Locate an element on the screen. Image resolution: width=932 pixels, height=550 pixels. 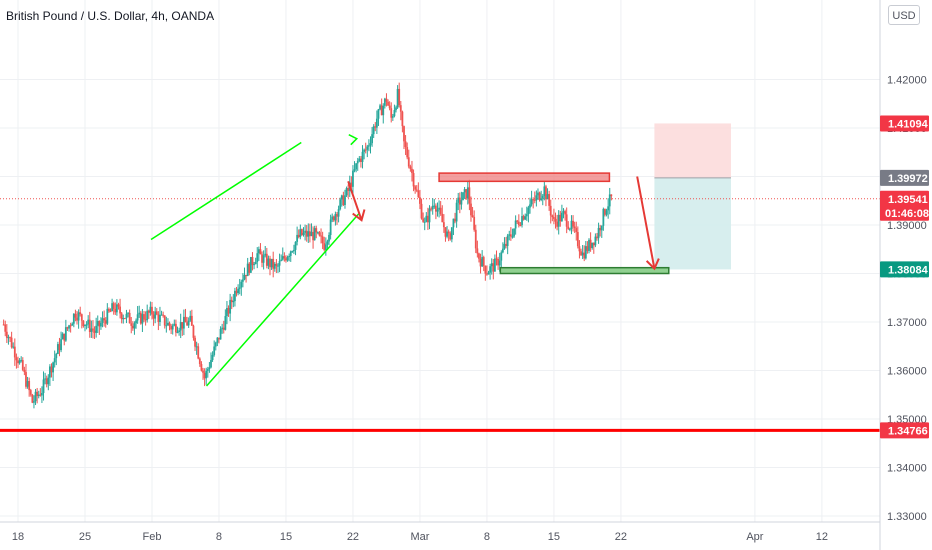
currency-button: USD is located at coordinates (904, 15).